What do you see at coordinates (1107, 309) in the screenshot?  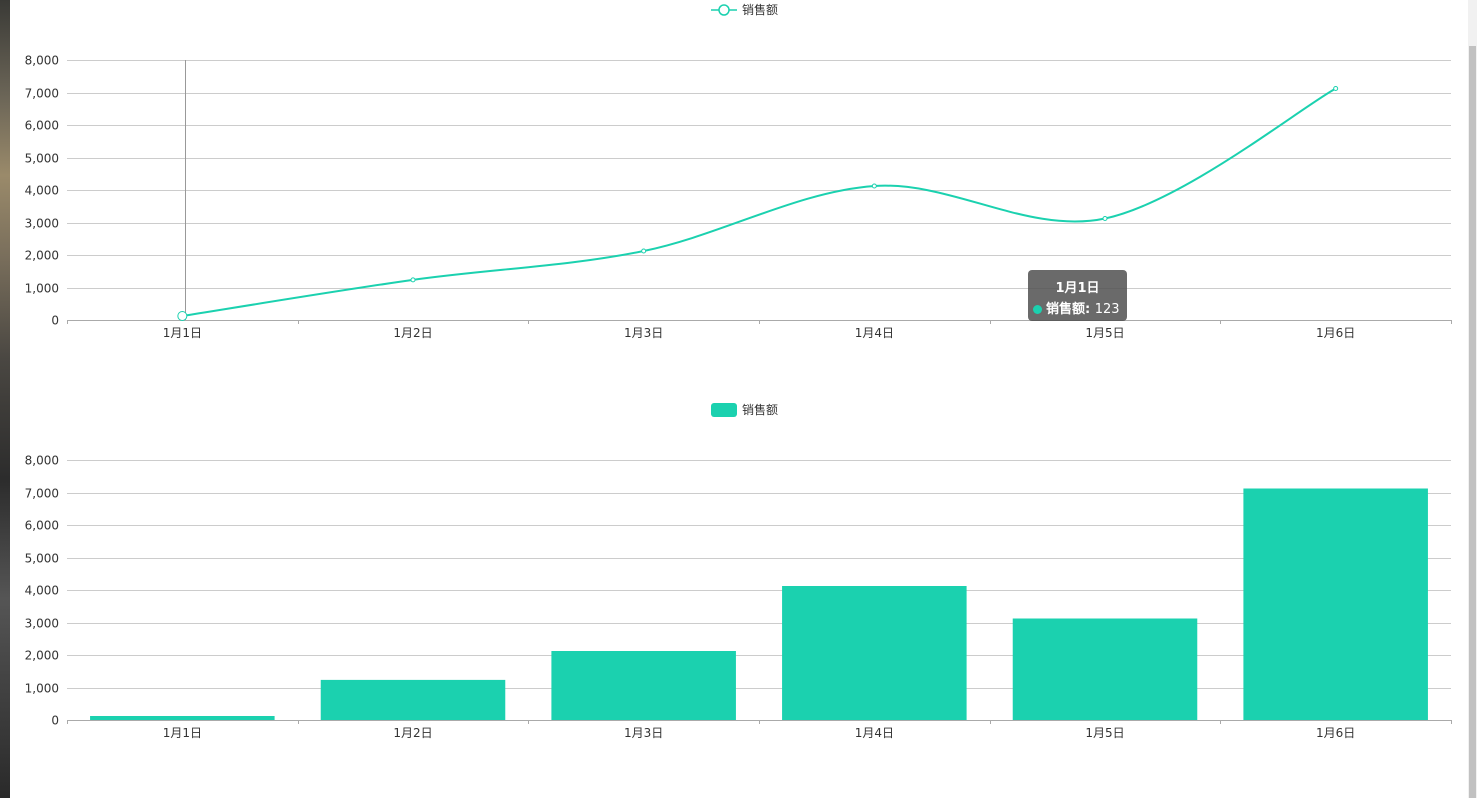 I see `tooltip-value: 123` at bounding box center [1107, 309].